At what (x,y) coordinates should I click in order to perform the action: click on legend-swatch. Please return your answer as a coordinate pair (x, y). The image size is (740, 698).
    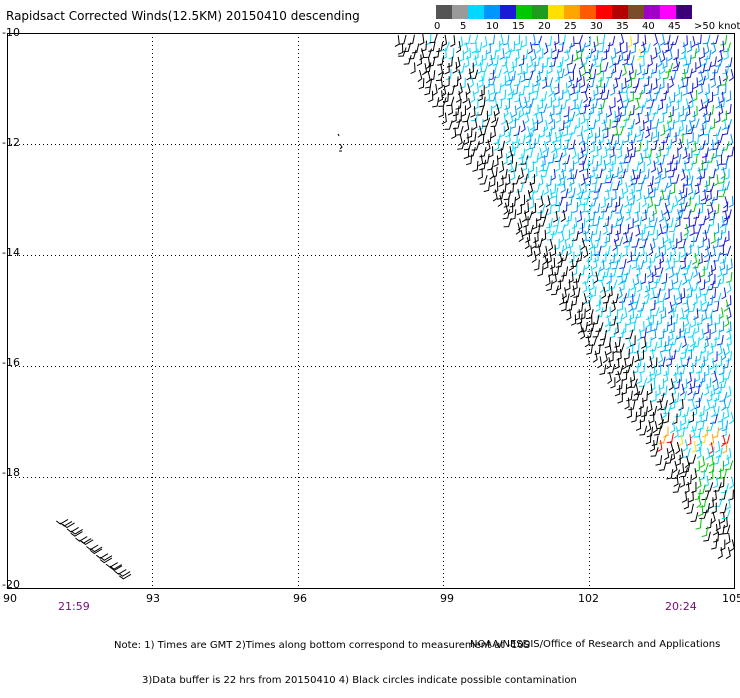
    Looking at the image, I should click on (572, 12).